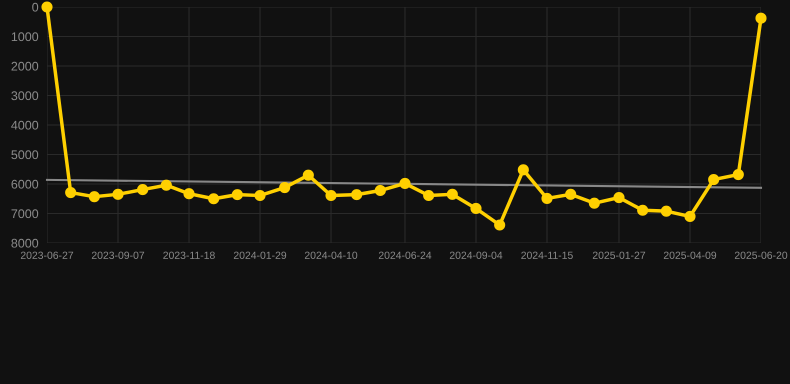  What do you see at coordinates (24, 125) in the screenshot?
I see `y-tick-label: 4000` at bounding box center [24, 125].